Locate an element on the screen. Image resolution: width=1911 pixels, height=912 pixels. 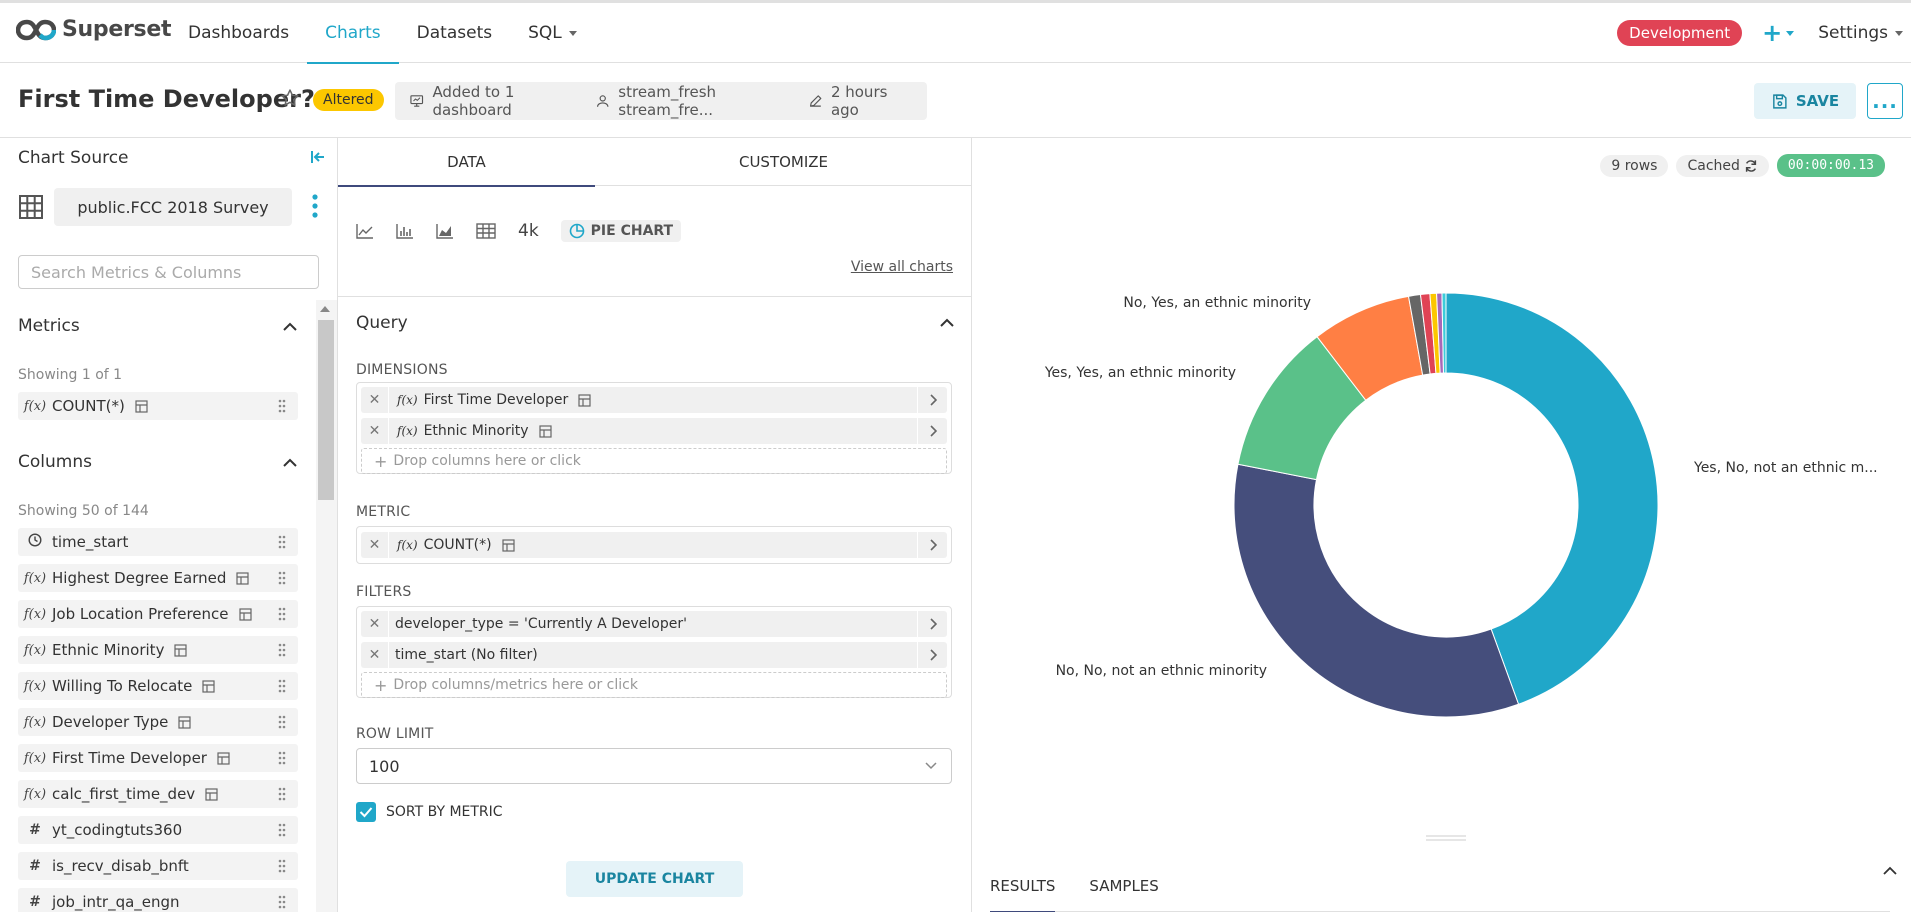
column-item: f(x) calc_first_time_dev is located at coordinates (158, 794).